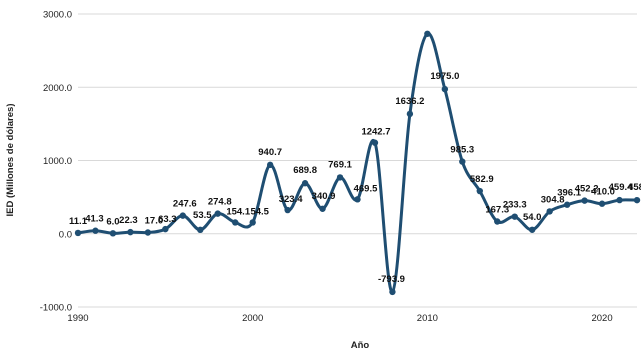 The image size is (641, 352). What do you see at coordinates (360, 345) in the screenshot?
I see `x-axis-title: Año` at bounding box center [360, 345].